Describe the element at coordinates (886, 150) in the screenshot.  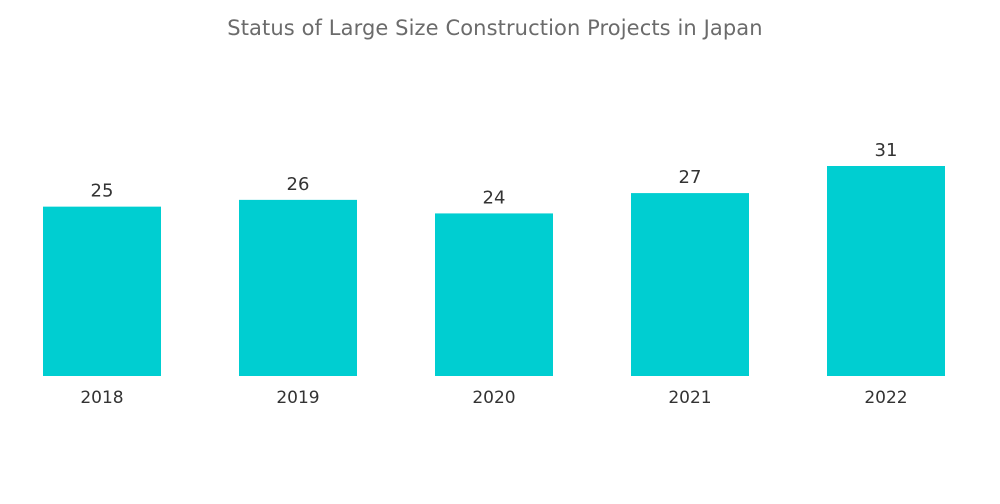
I see `data-label-2022: 31` at that location.